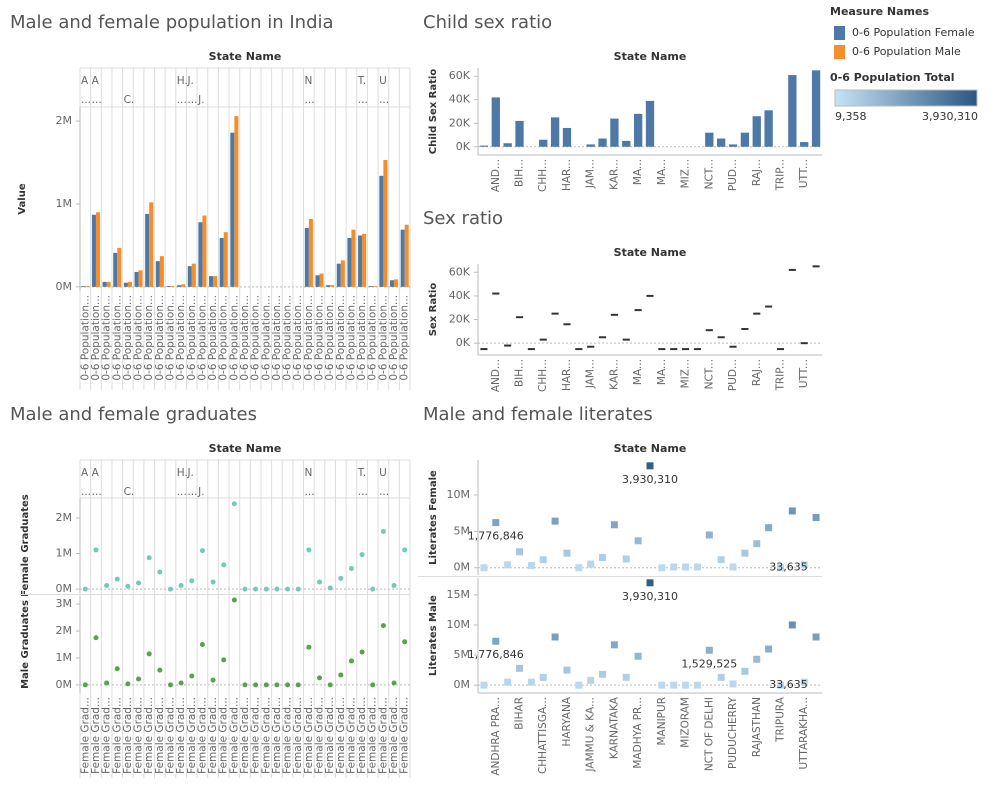 This screenshot has height=785, width=991. What do you see at coordinates (650, 596) in the screenshot?
I see `annotation: 3,930,310` at bounding box center [650, 596].